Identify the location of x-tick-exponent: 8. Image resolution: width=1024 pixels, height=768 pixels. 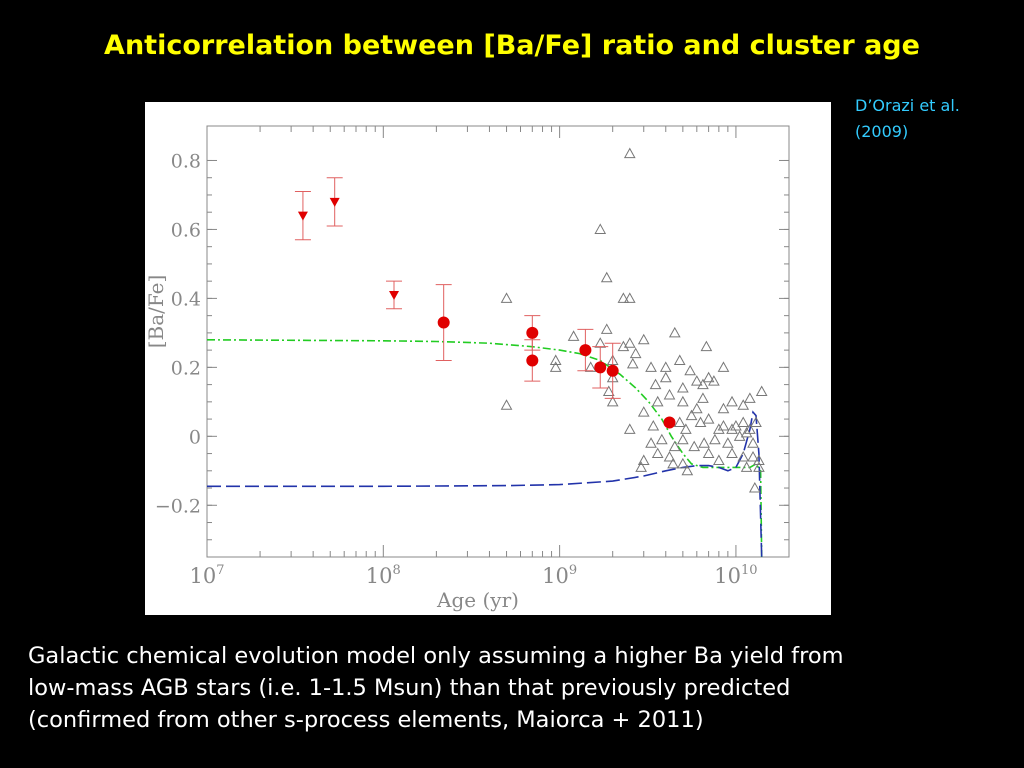
(397, 570).